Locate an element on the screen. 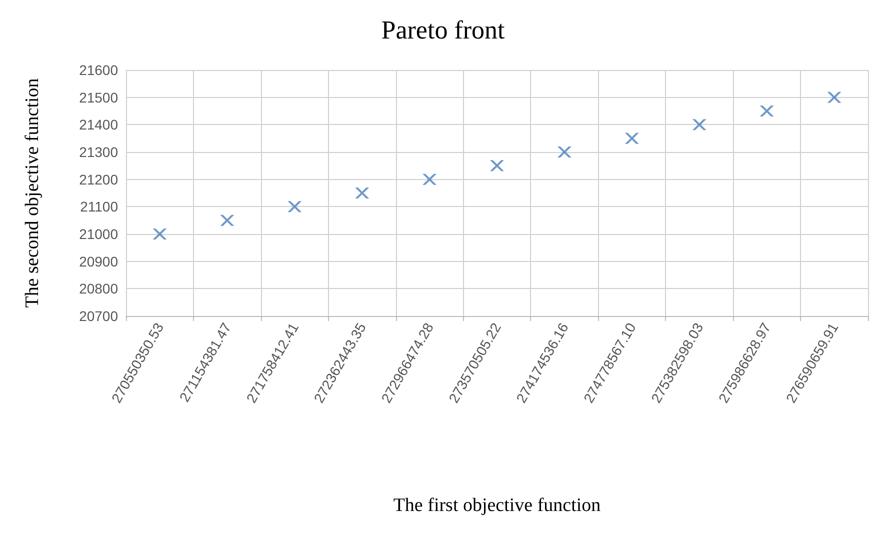 This screenshot has width=888, height=534. y-axis-title: The second objective function is located at coordinates (32, 193).